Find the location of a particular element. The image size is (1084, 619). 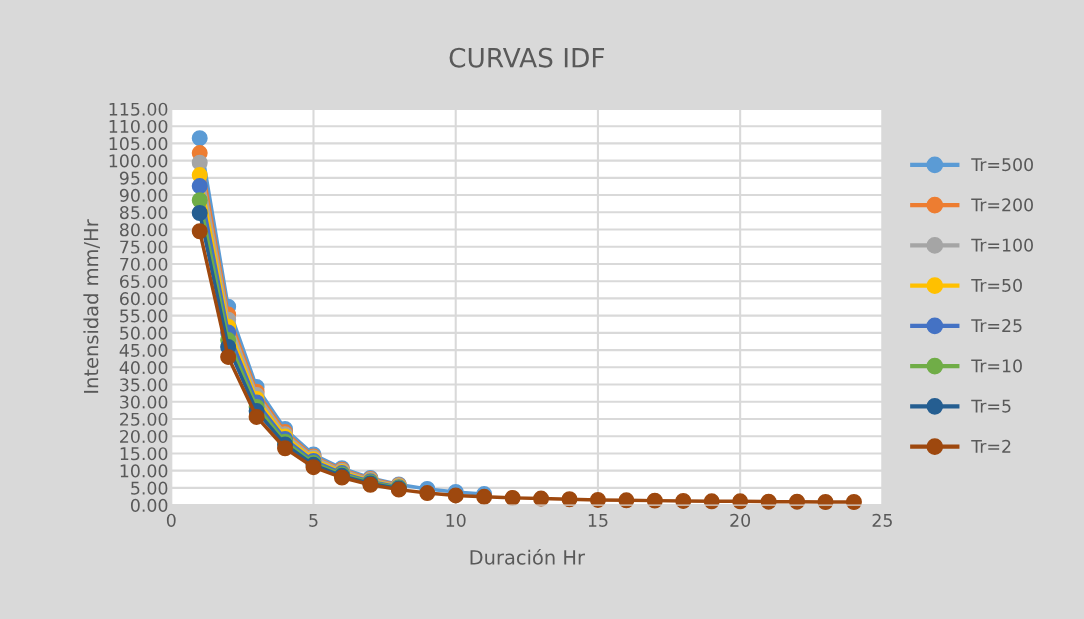

y-tick-label: 75.00 is located at coordinates (144, 247).